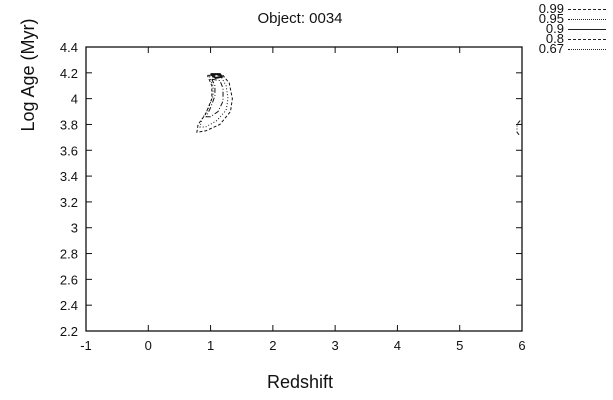 The width and height of the screenshot is (613, 400). I want to click on x-tick-label: 5, so click(459, 345).